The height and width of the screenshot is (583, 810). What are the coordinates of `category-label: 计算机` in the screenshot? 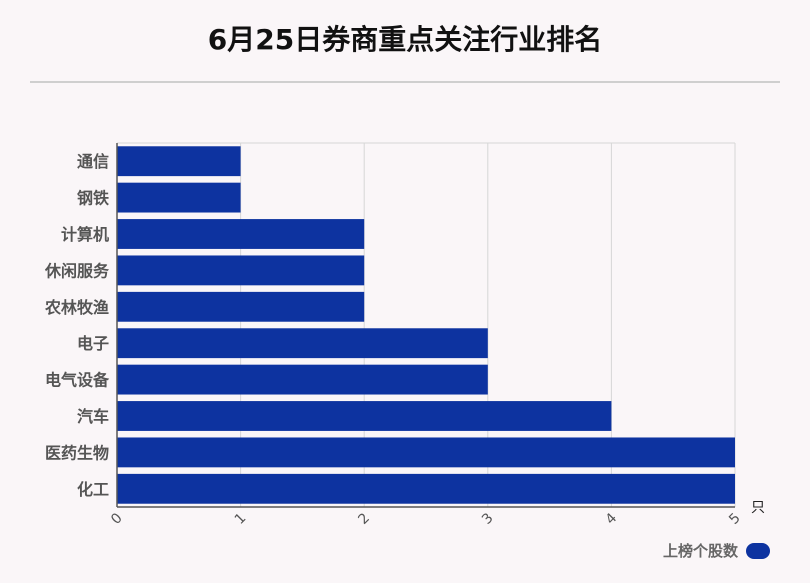 It's located at (85, 234).